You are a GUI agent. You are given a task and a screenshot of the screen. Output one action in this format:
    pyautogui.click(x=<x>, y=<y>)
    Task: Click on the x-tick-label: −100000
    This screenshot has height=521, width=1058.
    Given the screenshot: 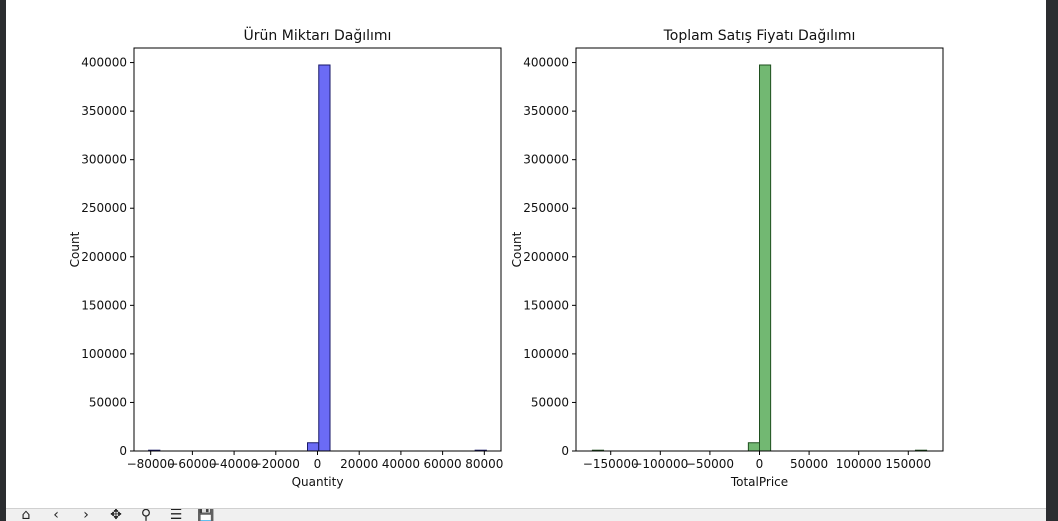 What is the action you would take?
    pyautogui.click(x=660, y=464)
    